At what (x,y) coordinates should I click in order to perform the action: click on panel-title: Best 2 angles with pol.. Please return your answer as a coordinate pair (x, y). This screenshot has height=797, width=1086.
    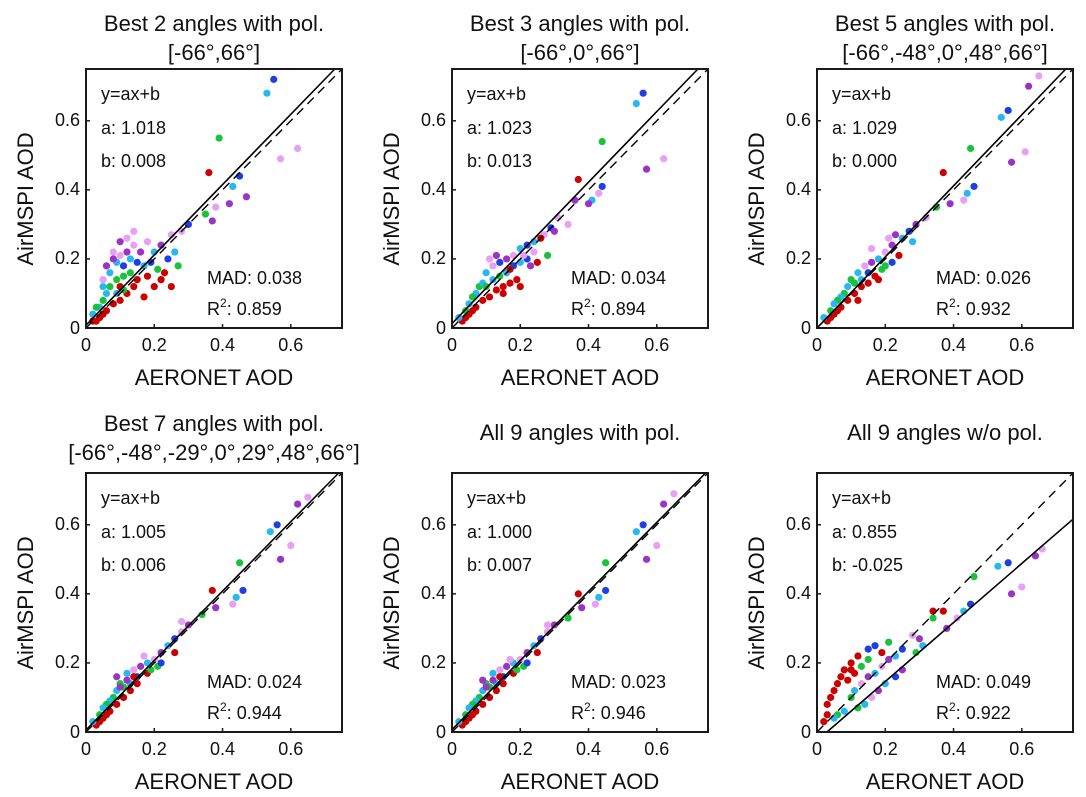
    Looking at the image, I should click on (214, 23).